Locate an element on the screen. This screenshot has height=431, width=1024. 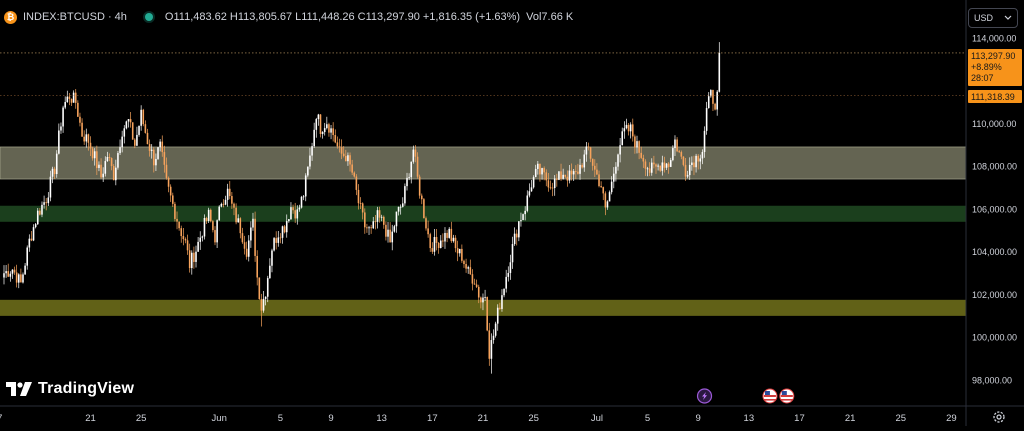
market-status-dot-icon is located at coordinates (148, 17).